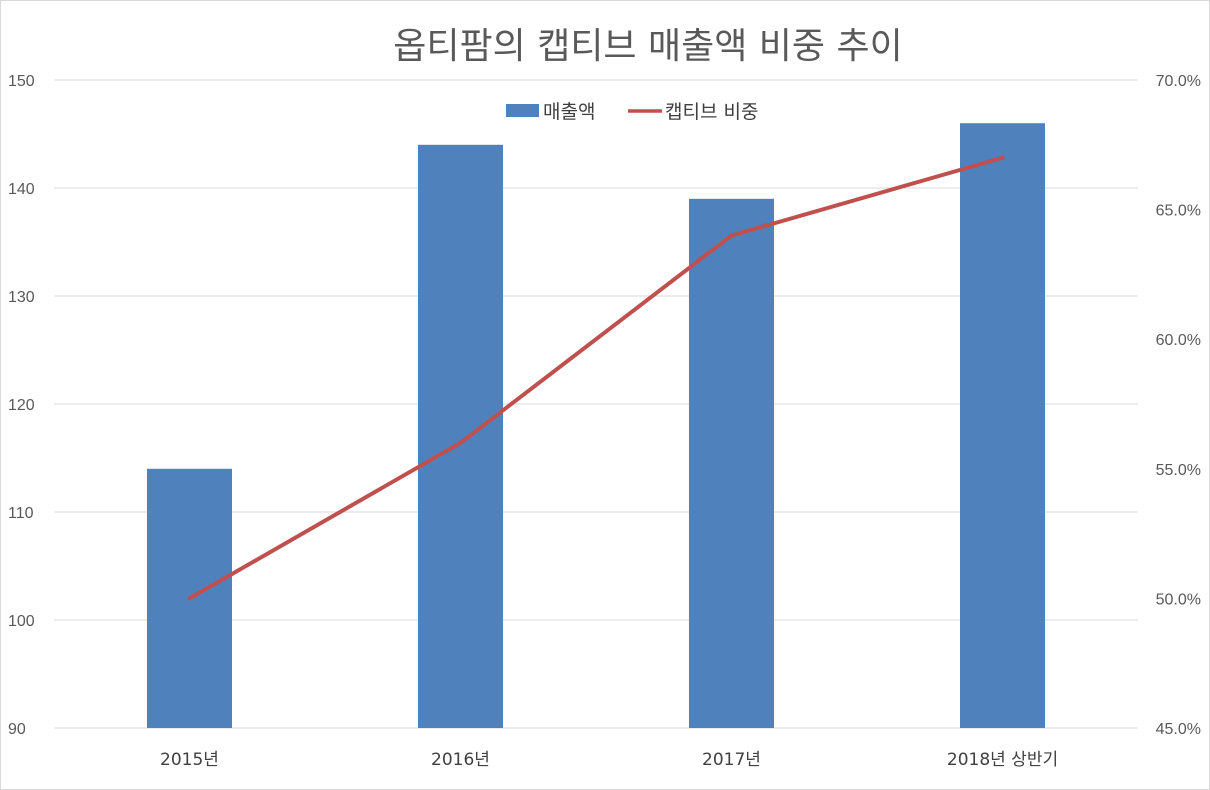  What do you see at coordinates (21, 621) in the screenshot?
I see `left-tick-label: 100` at bounding box center [21, 621].